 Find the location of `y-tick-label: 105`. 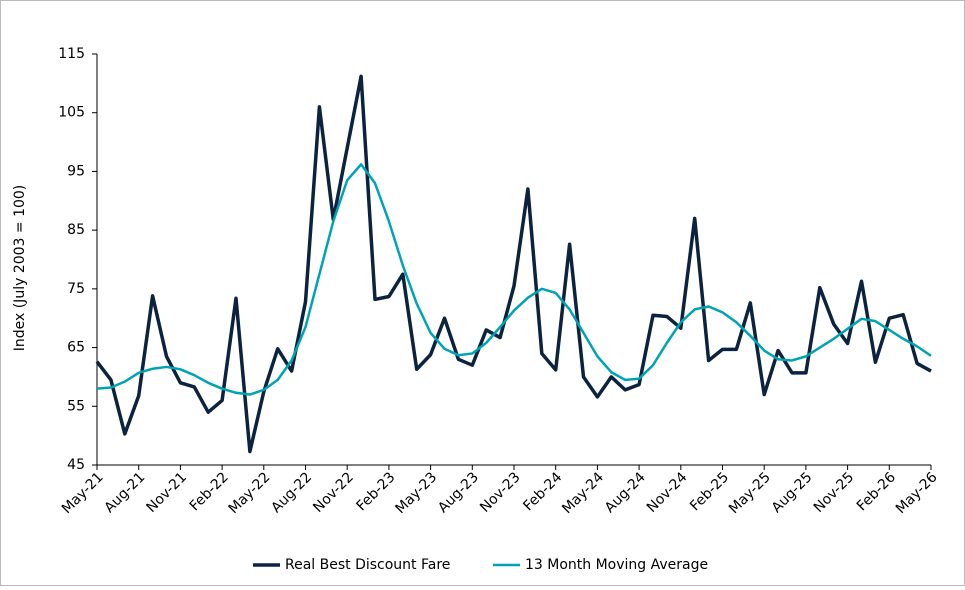

y-tick-label: 105 is located at coordinates (71, 113).